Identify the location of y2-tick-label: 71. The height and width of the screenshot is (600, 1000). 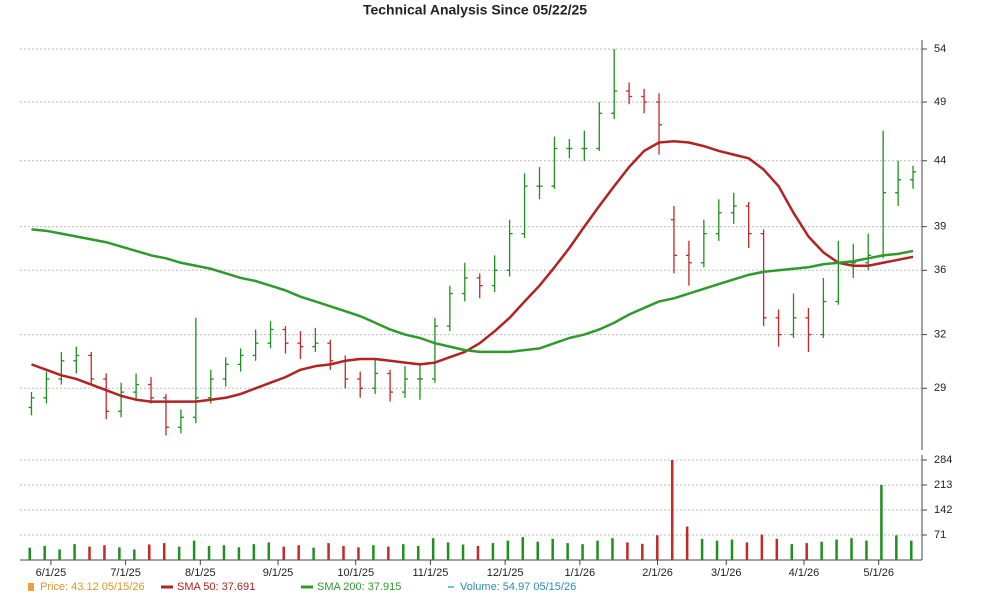
(940, 535).